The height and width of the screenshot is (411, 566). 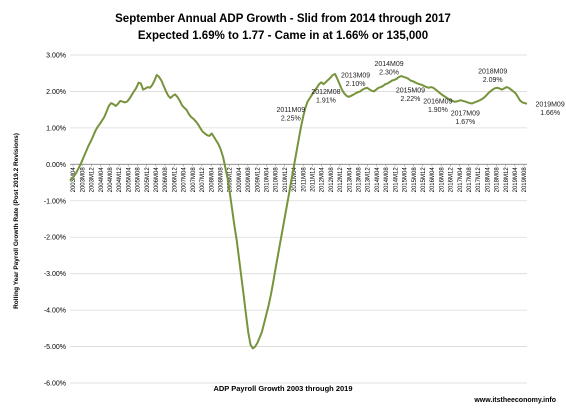 What do you see at coordinates (185, 180) in the screenshot?
I see `x-tick-label: 2007M04` at bounding box center [185, 180].